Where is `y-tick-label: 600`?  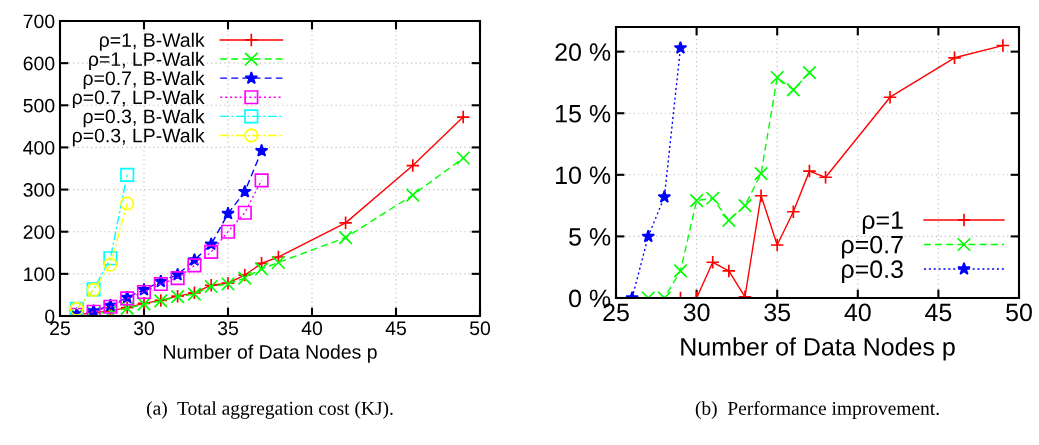 y-tick-label: 600 is located at coordinates (39, 63).